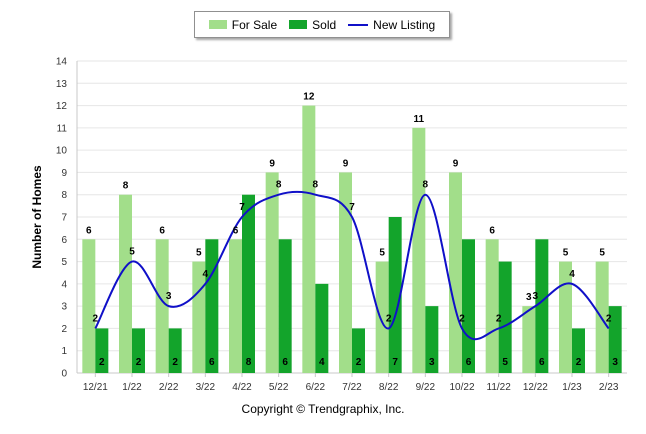  I want to click on y-tick-label: 0, so click(64, 374).